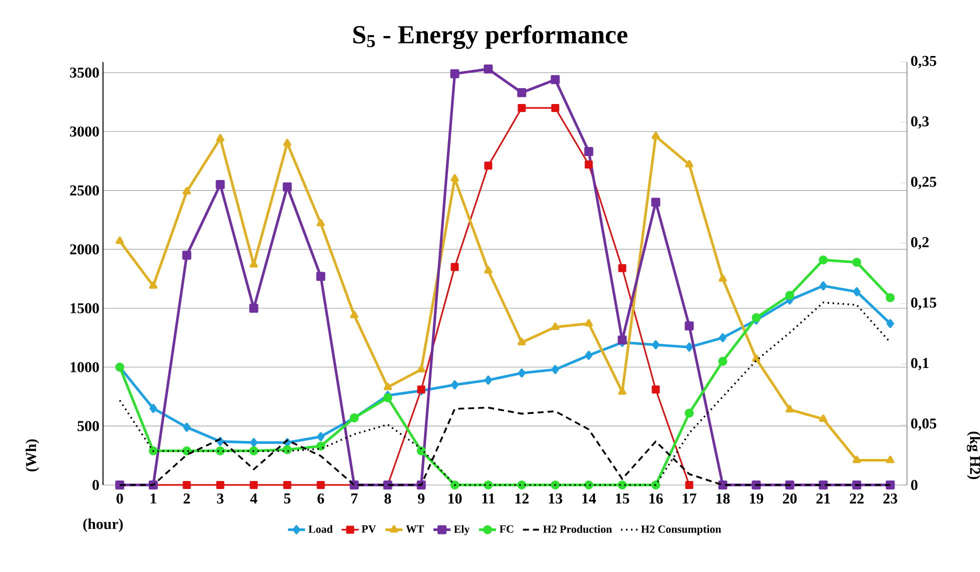 Image resolution: width=980 pixels, height=572 pixels. I want to click on x-tick-label: 13, so click(555, 499).